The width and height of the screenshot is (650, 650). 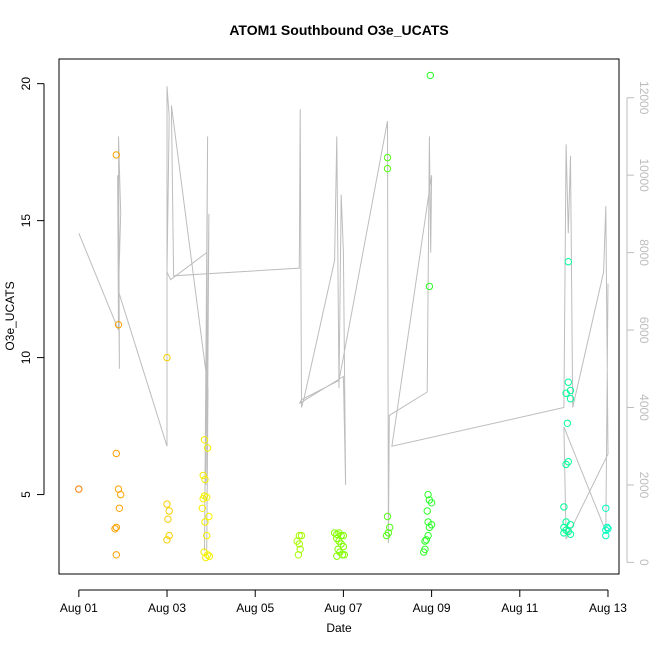 I want to click on x-axis-label: Date, so click(x=339, y=628).